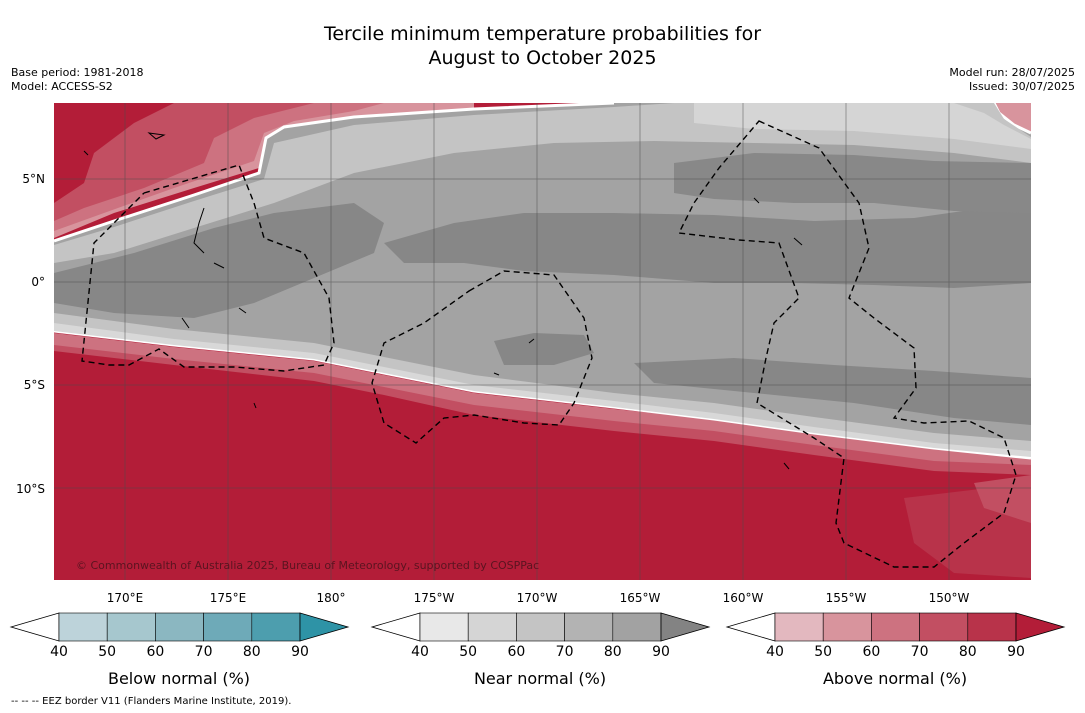 The height and width of the screenshot is (713, 1085). I want to click on lat-label-0: 0°, so click(38, 282).